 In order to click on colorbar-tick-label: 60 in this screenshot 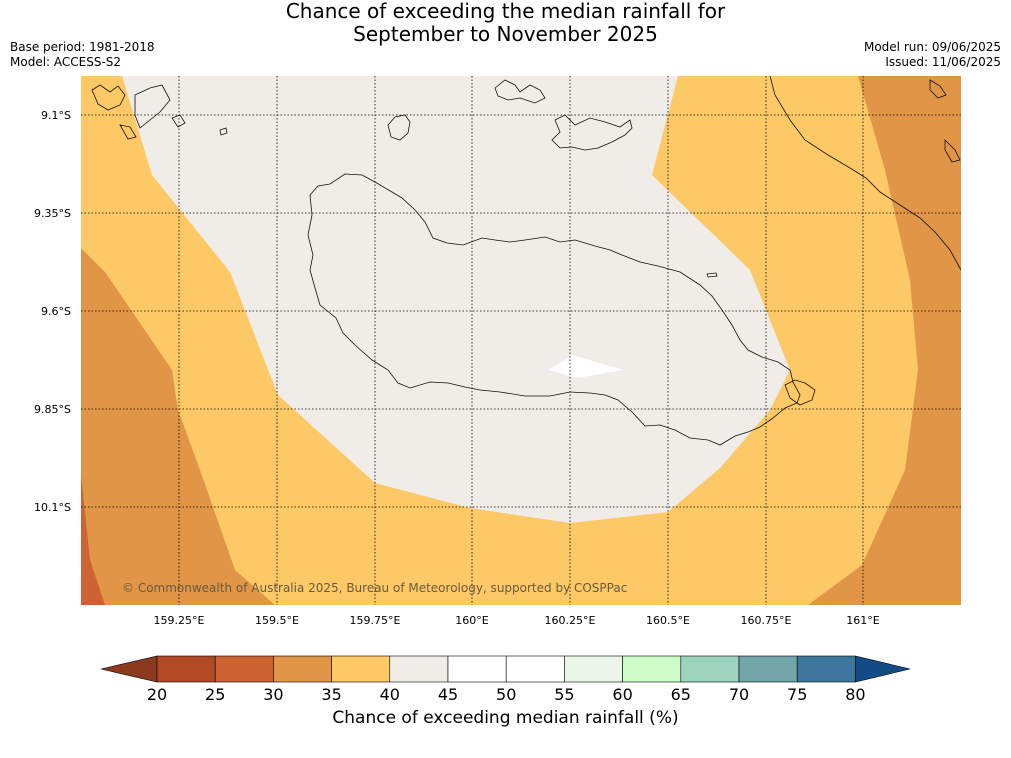, I will do `click(622, 692)`.